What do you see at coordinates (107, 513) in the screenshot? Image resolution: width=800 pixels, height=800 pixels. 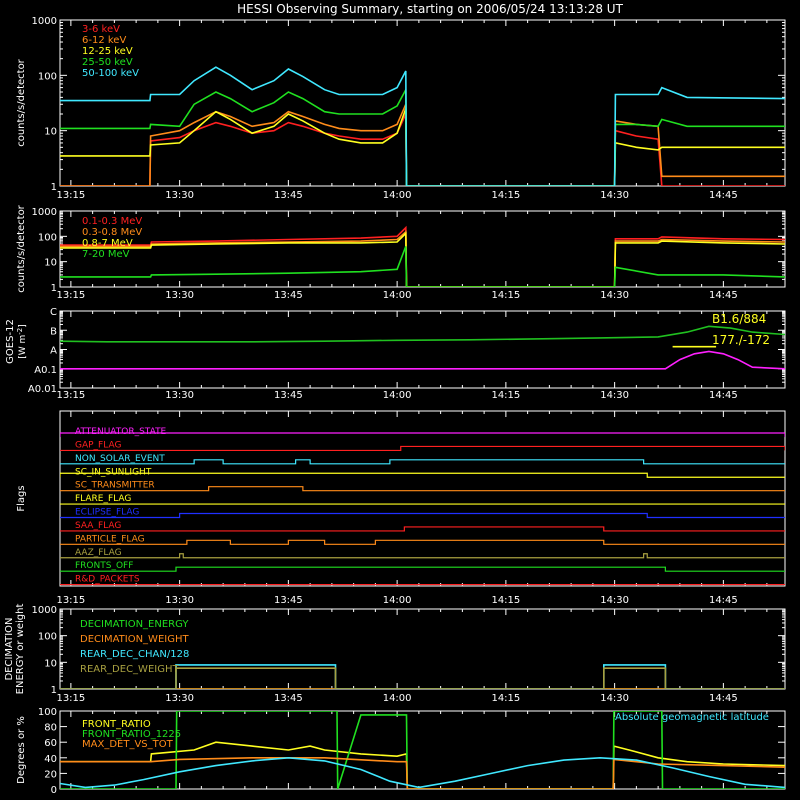 I see `flag-label: ECLIPSE_FLAG` at bounding box center [107, 513].